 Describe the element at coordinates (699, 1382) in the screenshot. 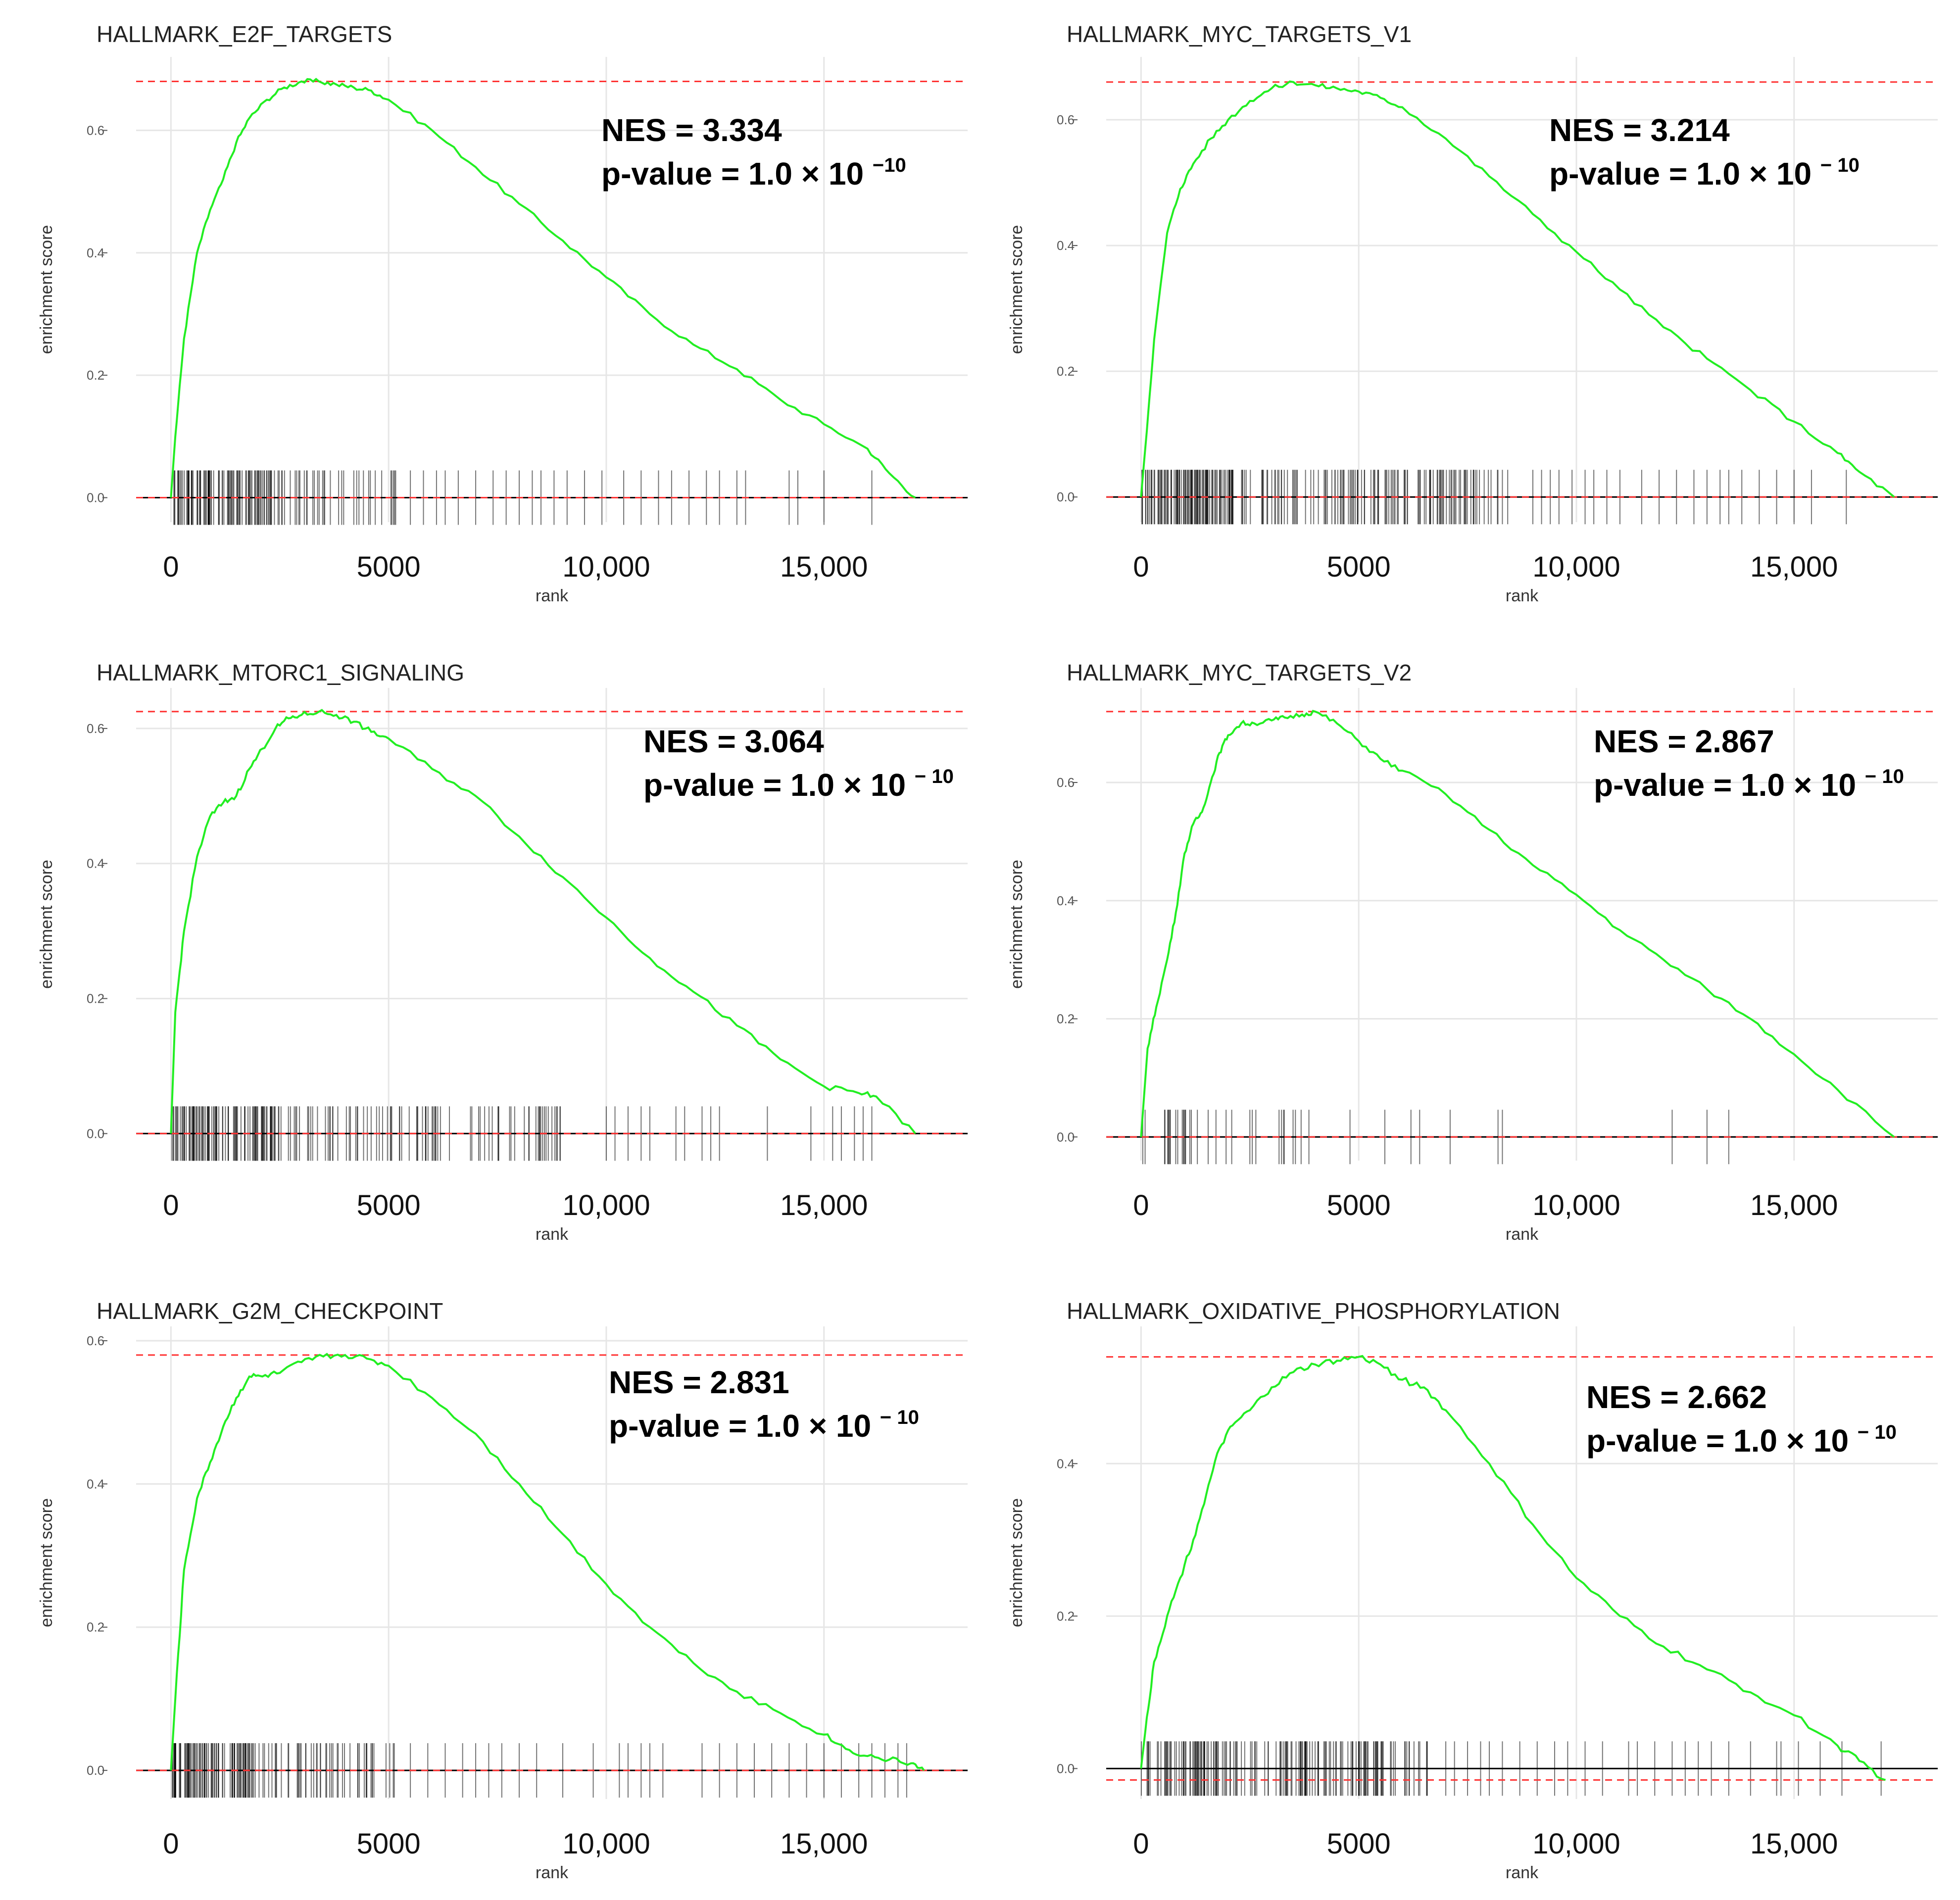

I see `nes-label: NES = 2.831` at that location.